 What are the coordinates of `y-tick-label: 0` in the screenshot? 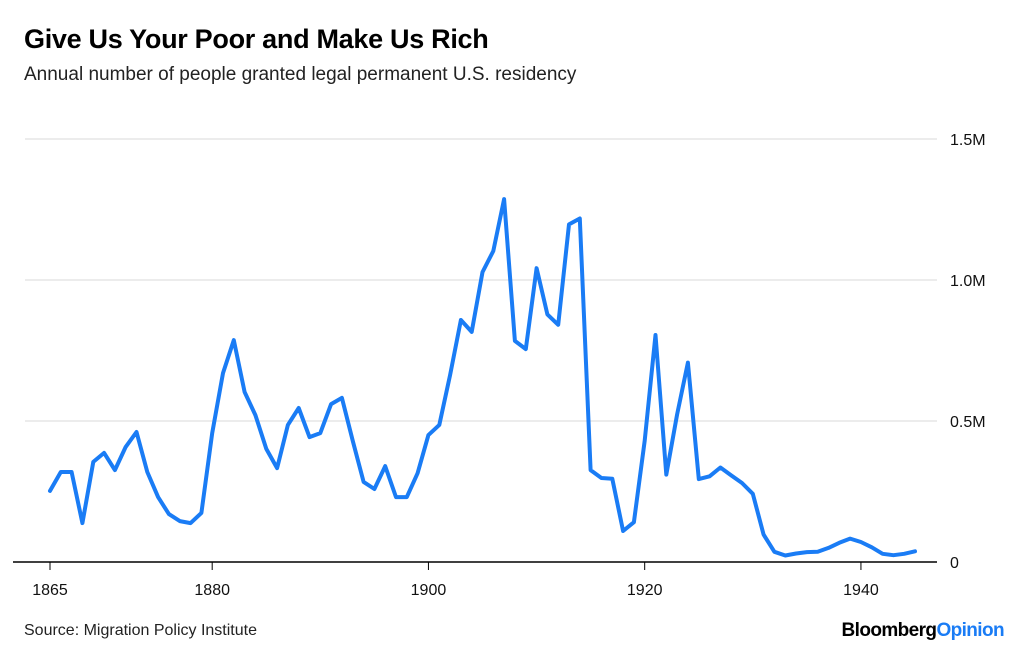 It's located at (954, 563).